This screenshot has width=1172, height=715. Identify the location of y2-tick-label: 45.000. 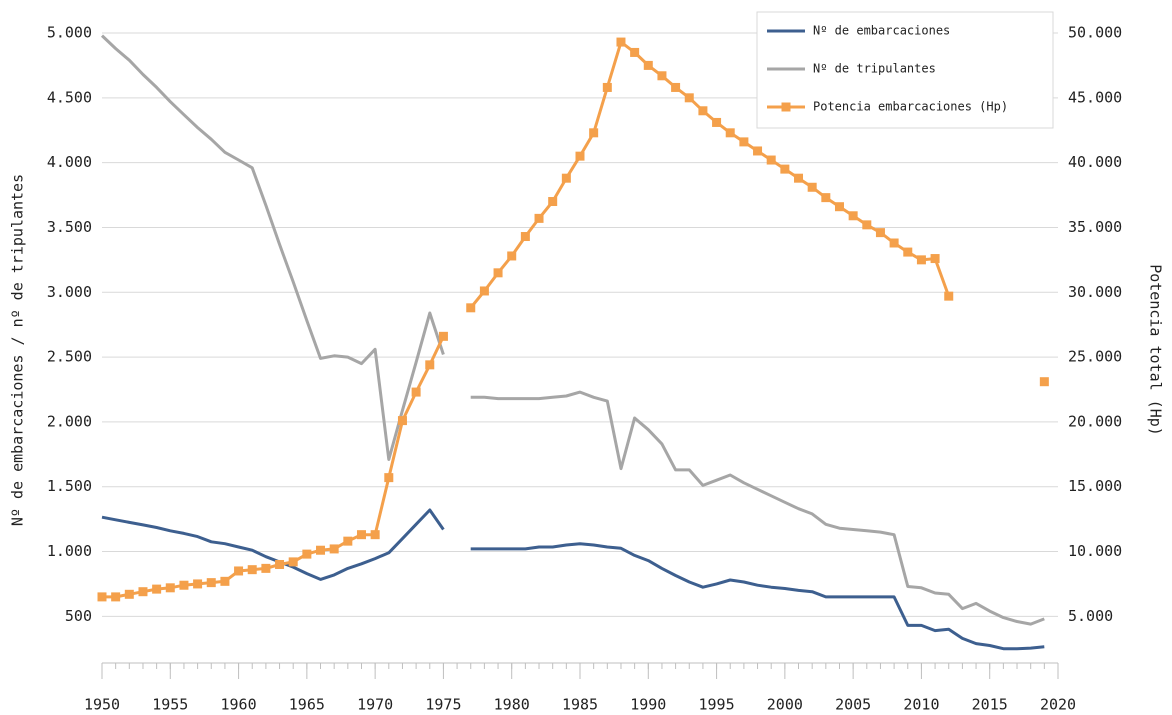
(1095, 97).